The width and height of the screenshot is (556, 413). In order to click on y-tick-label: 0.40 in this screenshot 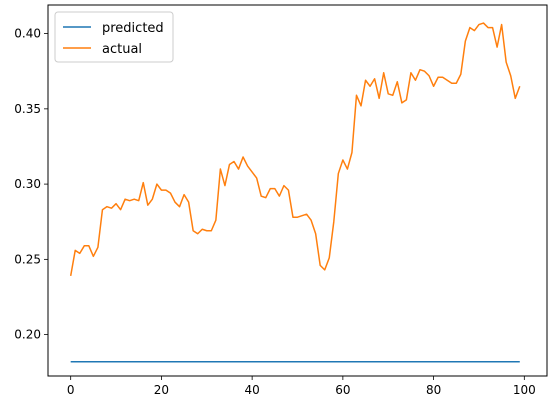, I will do `click(27, 34)`.